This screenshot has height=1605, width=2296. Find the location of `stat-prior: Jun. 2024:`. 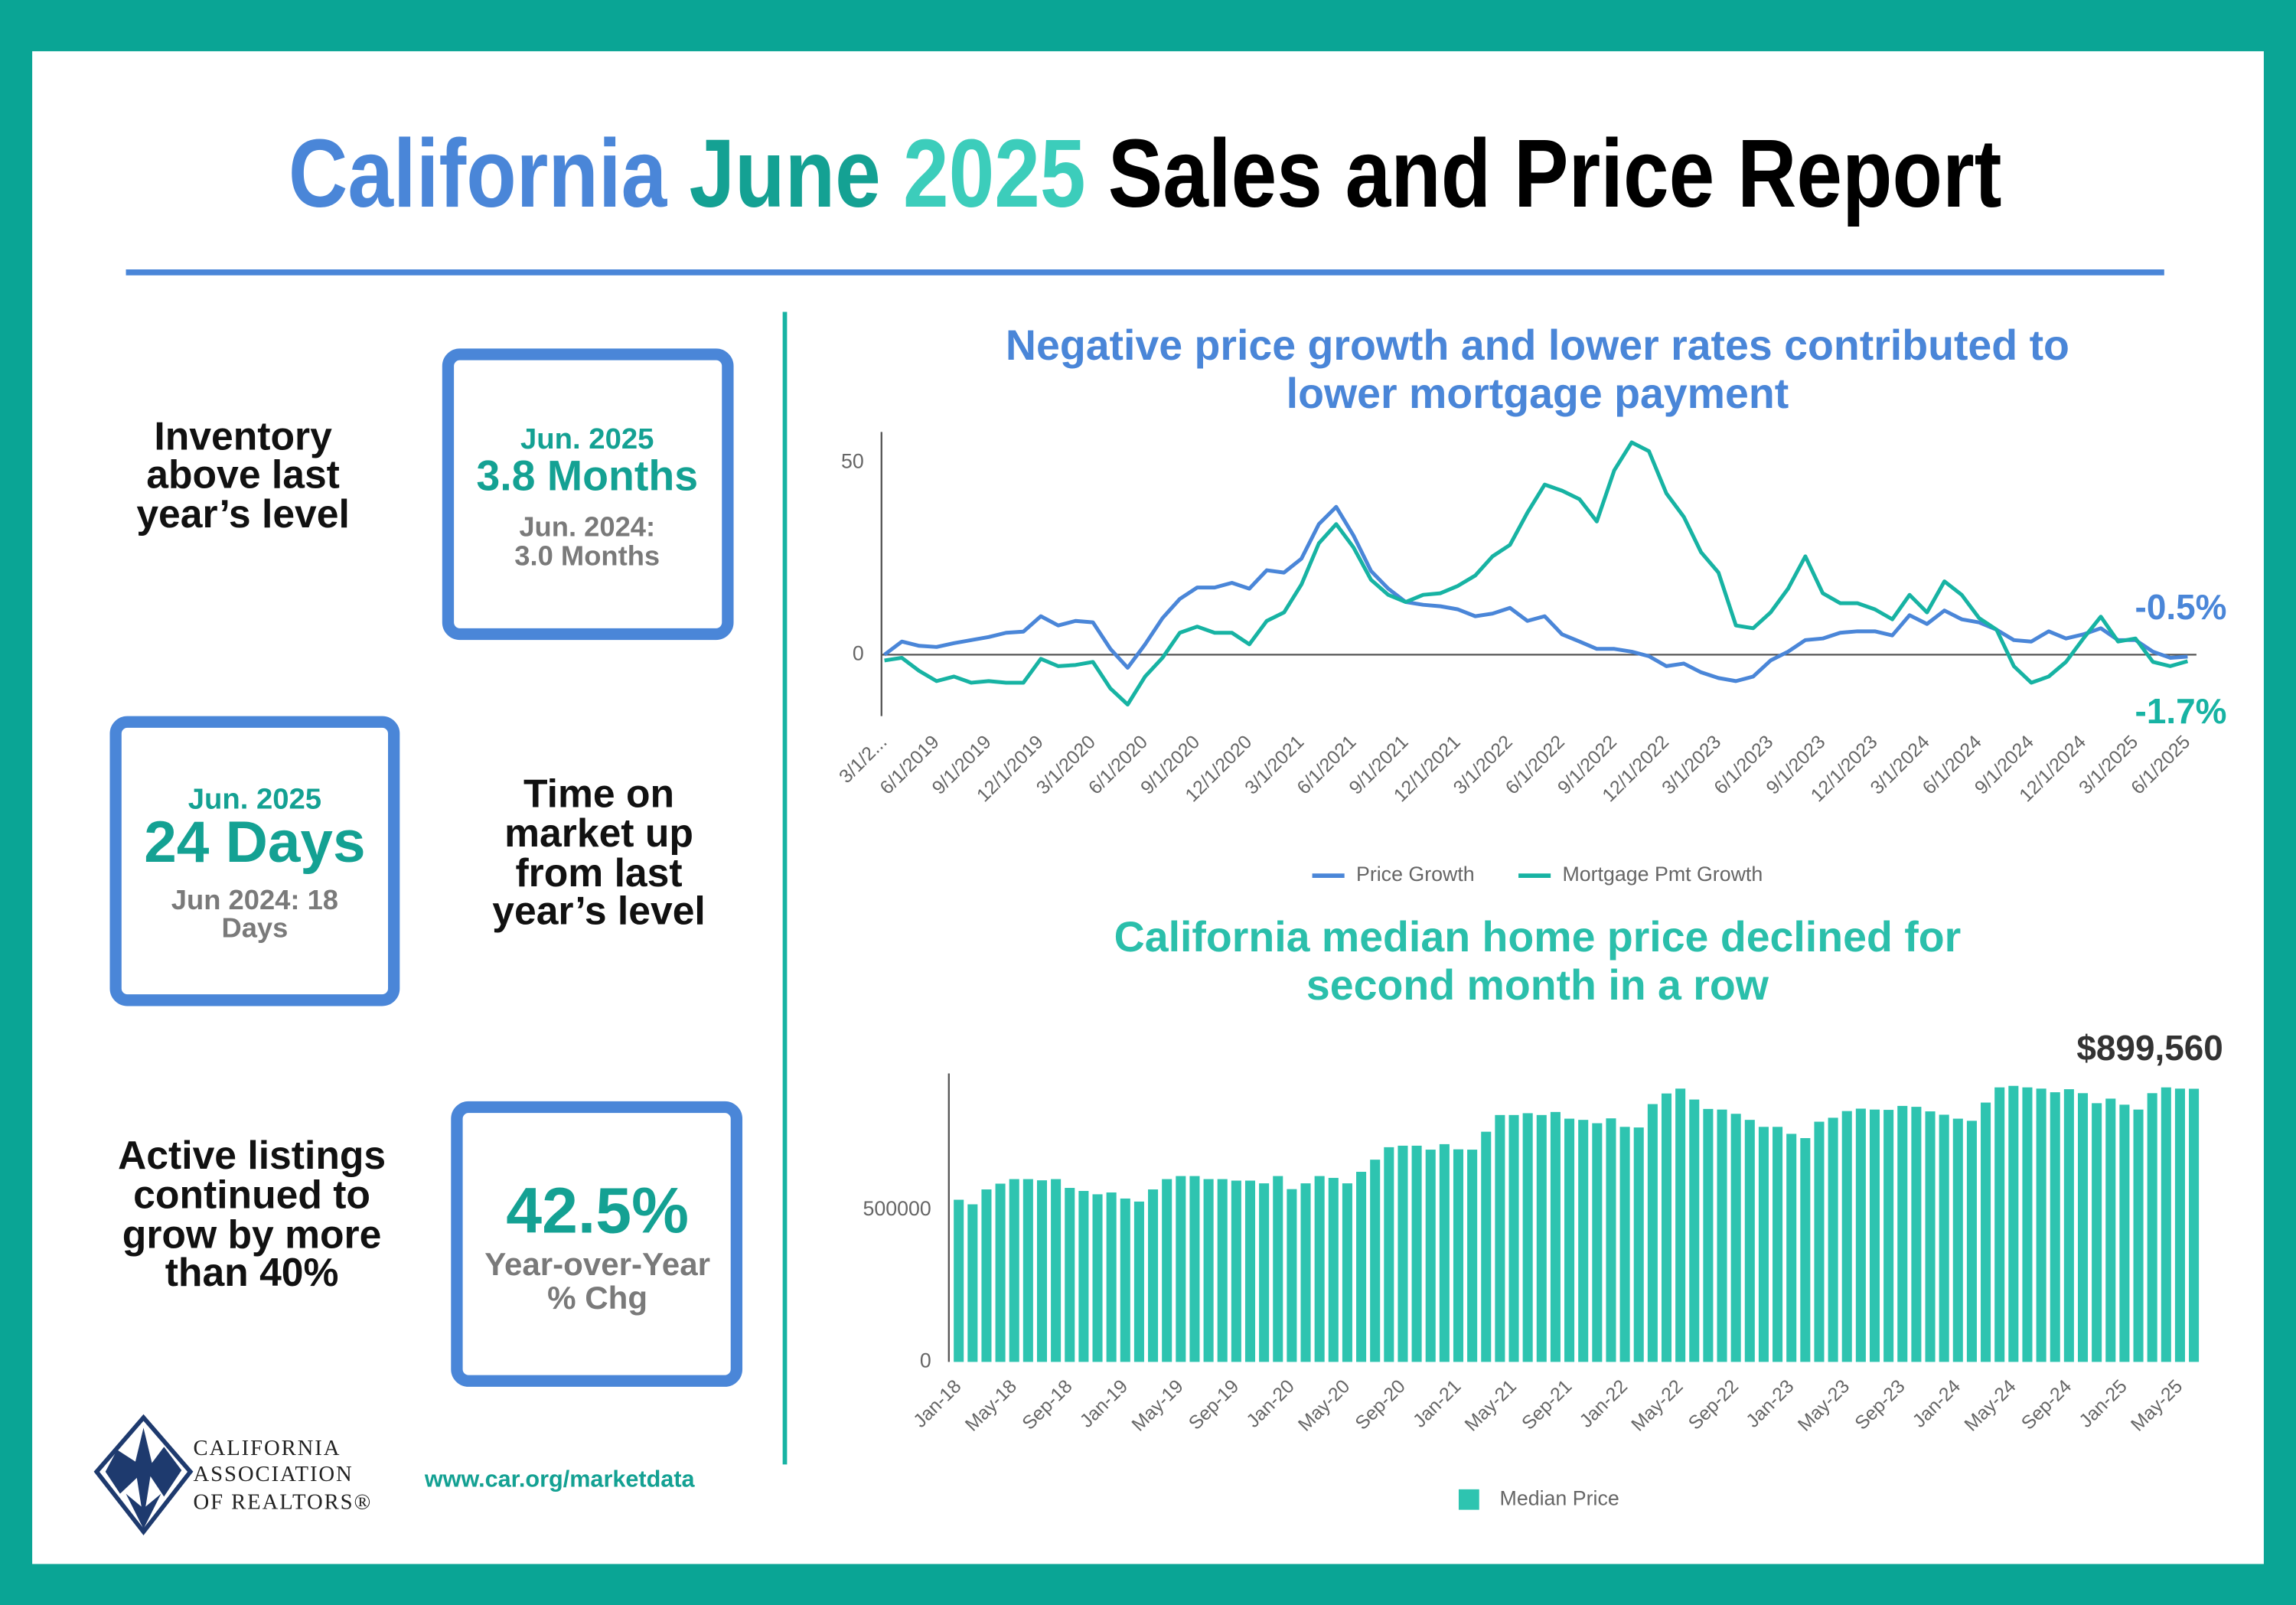

stat-prior: Jun. 2024: is located at coordinates (587, 526).